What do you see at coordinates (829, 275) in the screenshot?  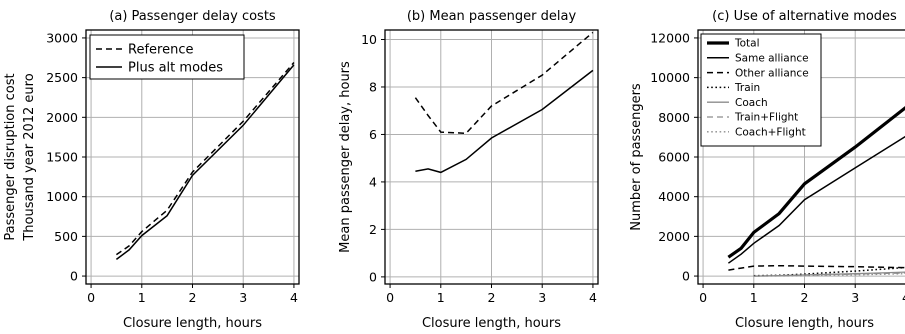 I see `series-line-coach-flight` at bounding box center [829, 275].